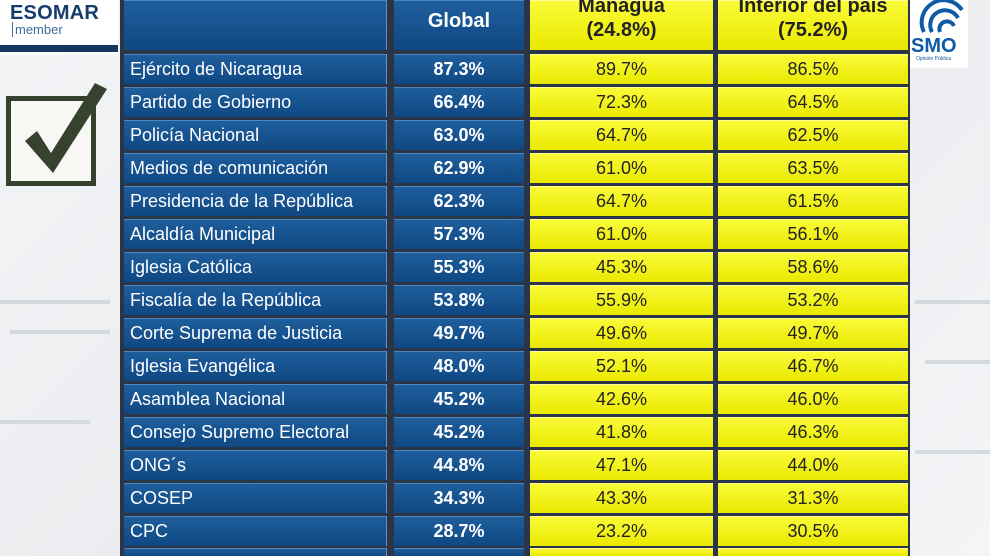  I want to click on header-managua-label: Managua, so click(621, 8).